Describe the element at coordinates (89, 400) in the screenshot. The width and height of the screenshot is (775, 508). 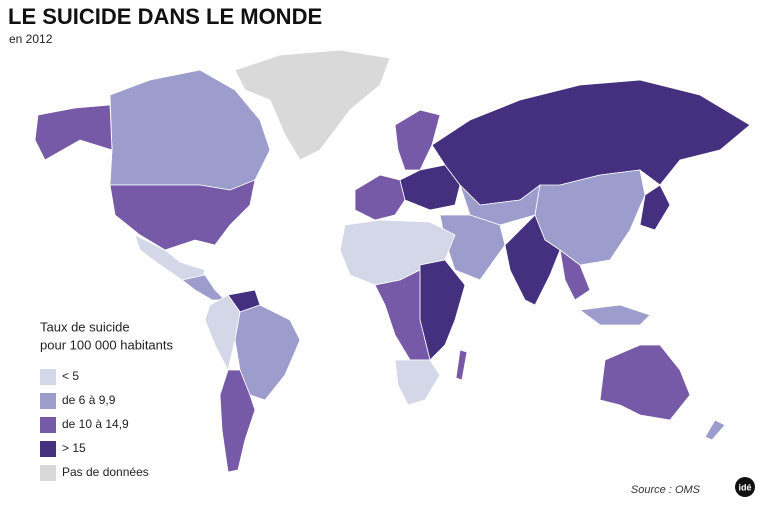
I see `legend-label: de 6 à 9,9` at that location.